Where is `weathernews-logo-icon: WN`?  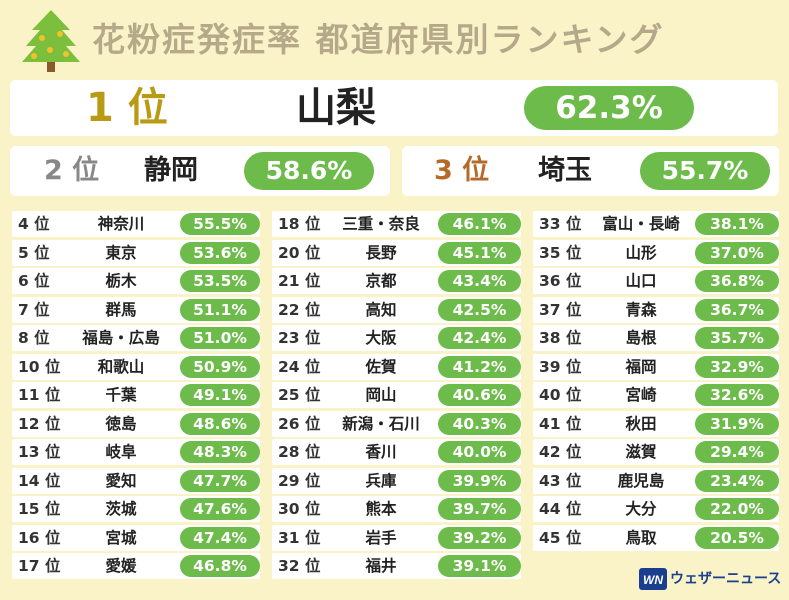
weathernews-logo-icon: WN is located at coordinates (653, 579).